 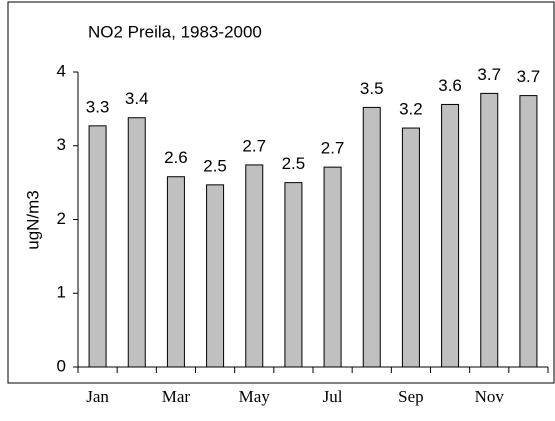 What do you see at coordinates (175, 31) in the screenshot?
I see `chart-title: NO2 Preila, 1983-2000` at bounding box center [175, 31].